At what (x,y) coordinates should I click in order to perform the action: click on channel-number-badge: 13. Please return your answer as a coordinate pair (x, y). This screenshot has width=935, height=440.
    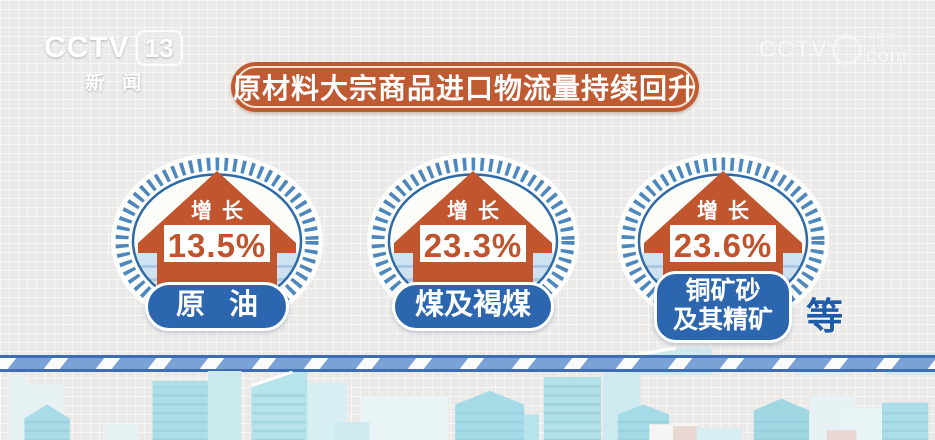
    Looking at the image, I should click on (159, 48).